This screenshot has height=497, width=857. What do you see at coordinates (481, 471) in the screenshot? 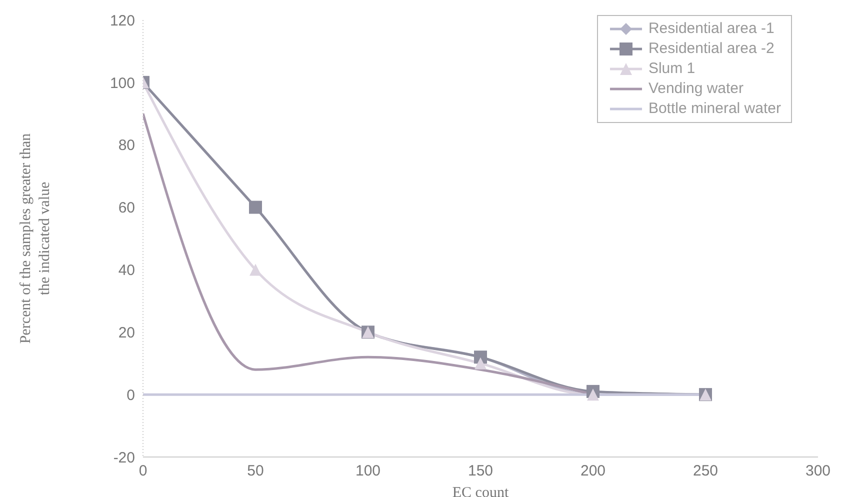
I see `x-tick-label: 150` at bounding box center [481, 471].